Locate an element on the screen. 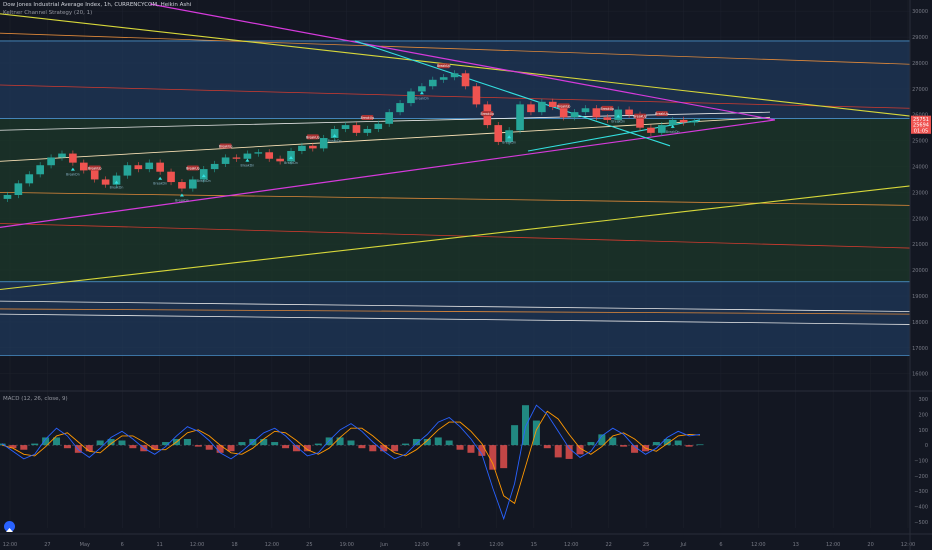  y-tick-label: 16000 is located at coordinates (920, 375).